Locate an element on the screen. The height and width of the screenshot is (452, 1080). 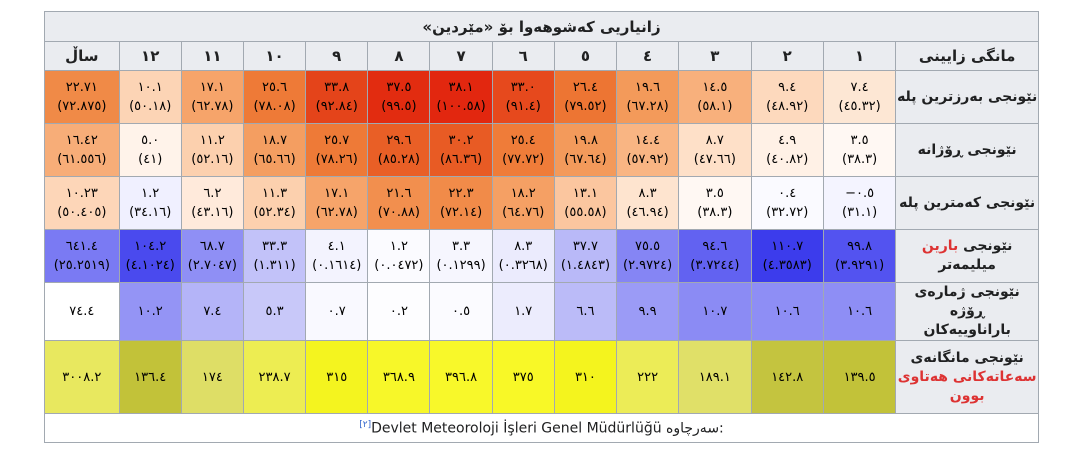
cell-subvalue: (٥٥.٥٨) is located at coordinates (585, 212).